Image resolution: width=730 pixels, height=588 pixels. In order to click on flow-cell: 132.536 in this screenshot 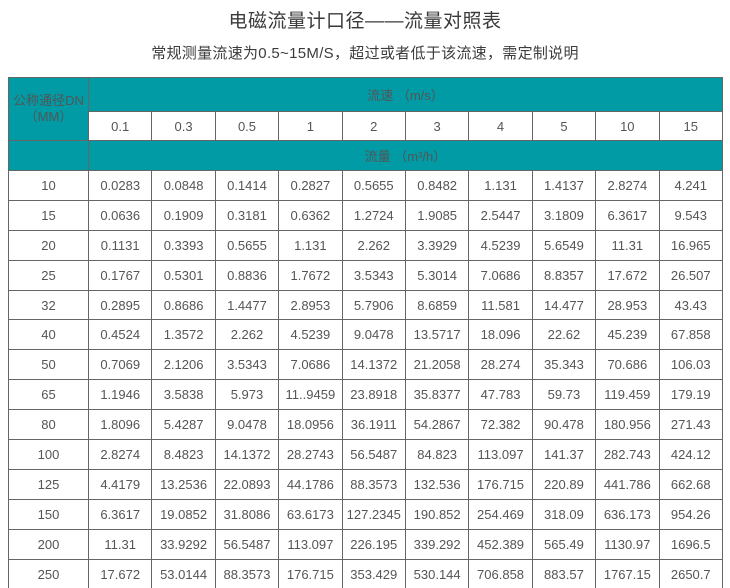, I will do `click(437, 484)`.